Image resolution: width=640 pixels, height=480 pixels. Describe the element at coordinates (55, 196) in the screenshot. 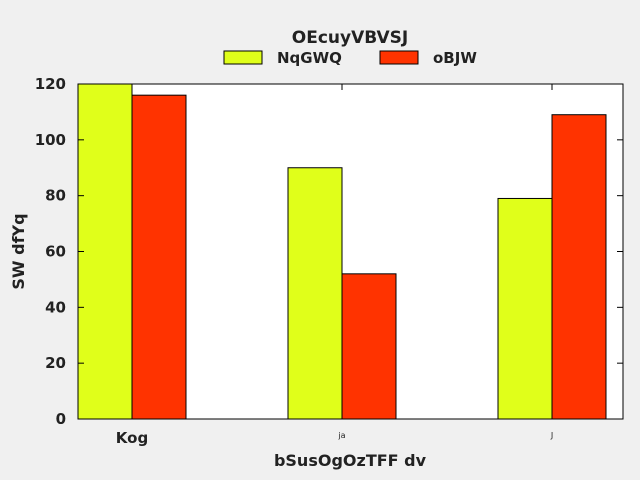

I see `y-tick-label: 80` at that location.